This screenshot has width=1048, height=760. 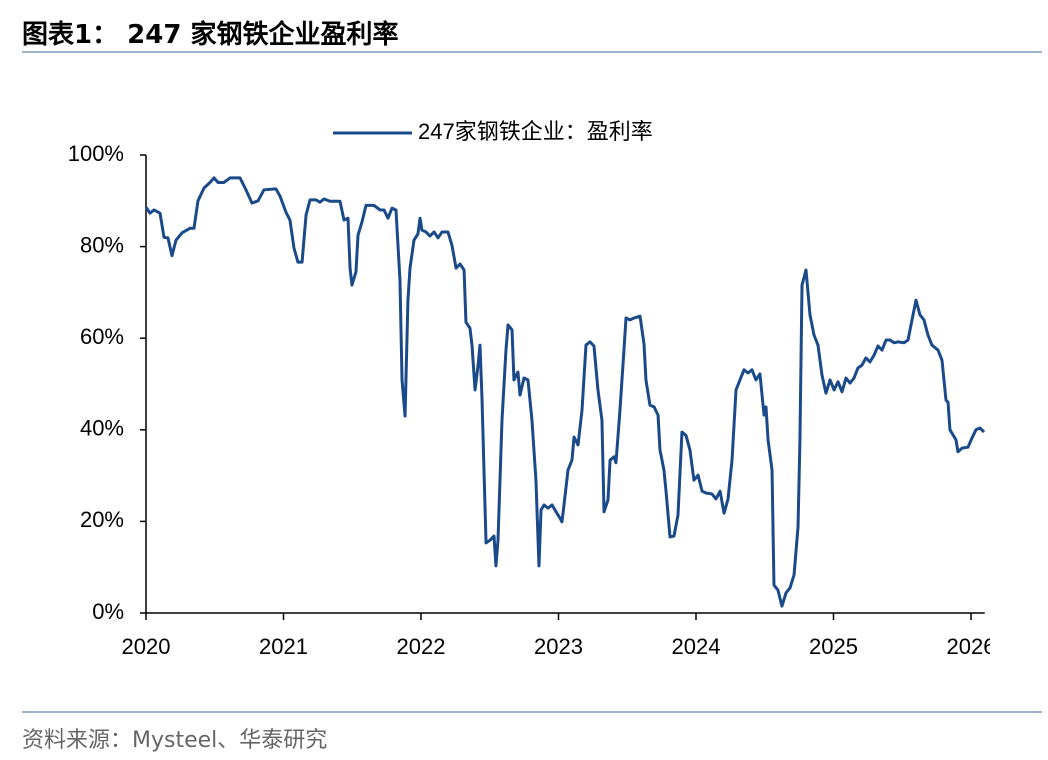 I want to click on figure-title: 图表1： 247 家钢铁企业盈利率, so click(x=210, y=35).